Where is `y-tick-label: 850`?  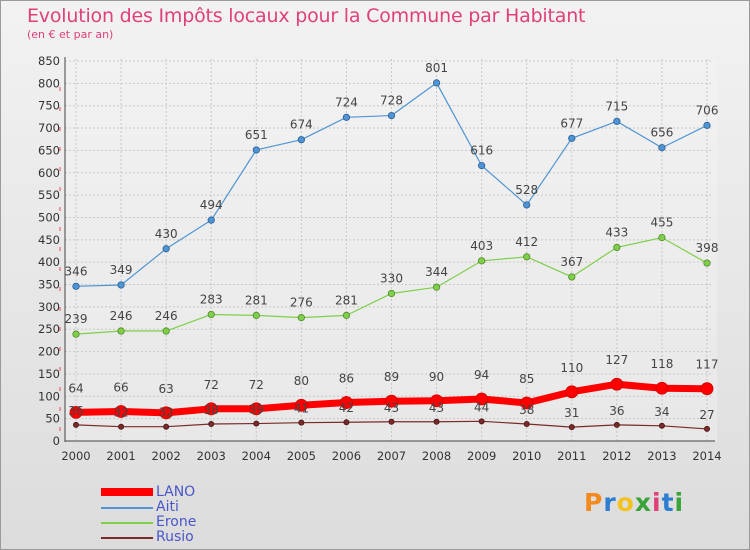 y-tick-label: 850 is located at coordinates (49, 61).